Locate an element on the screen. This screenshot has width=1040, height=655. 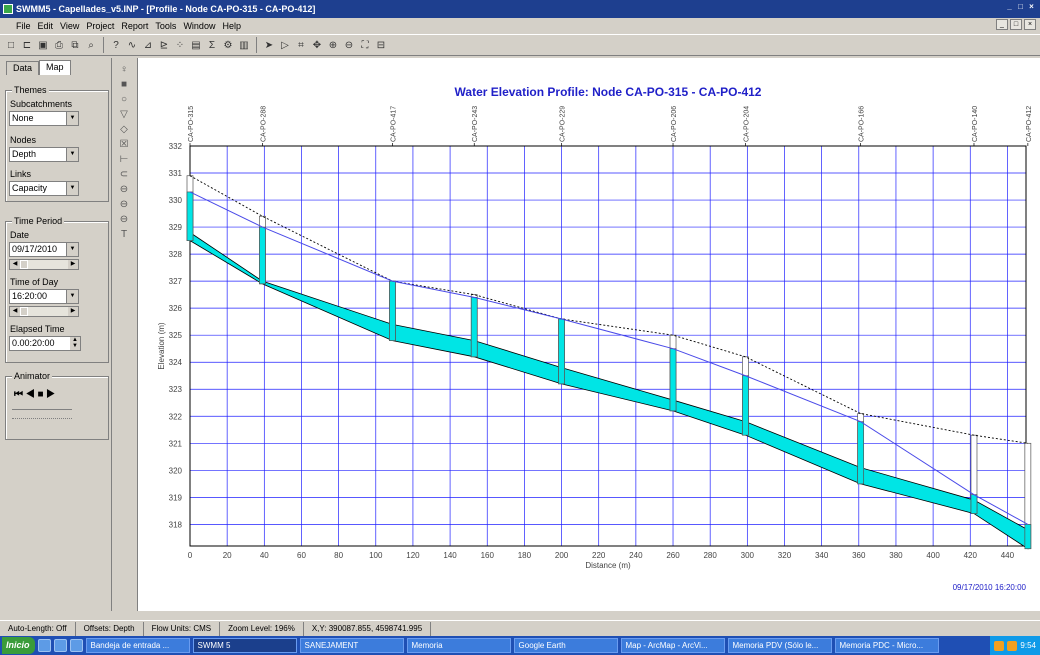
date-select: 09/17/2010 ▼ is located at coordinates (44, 249).